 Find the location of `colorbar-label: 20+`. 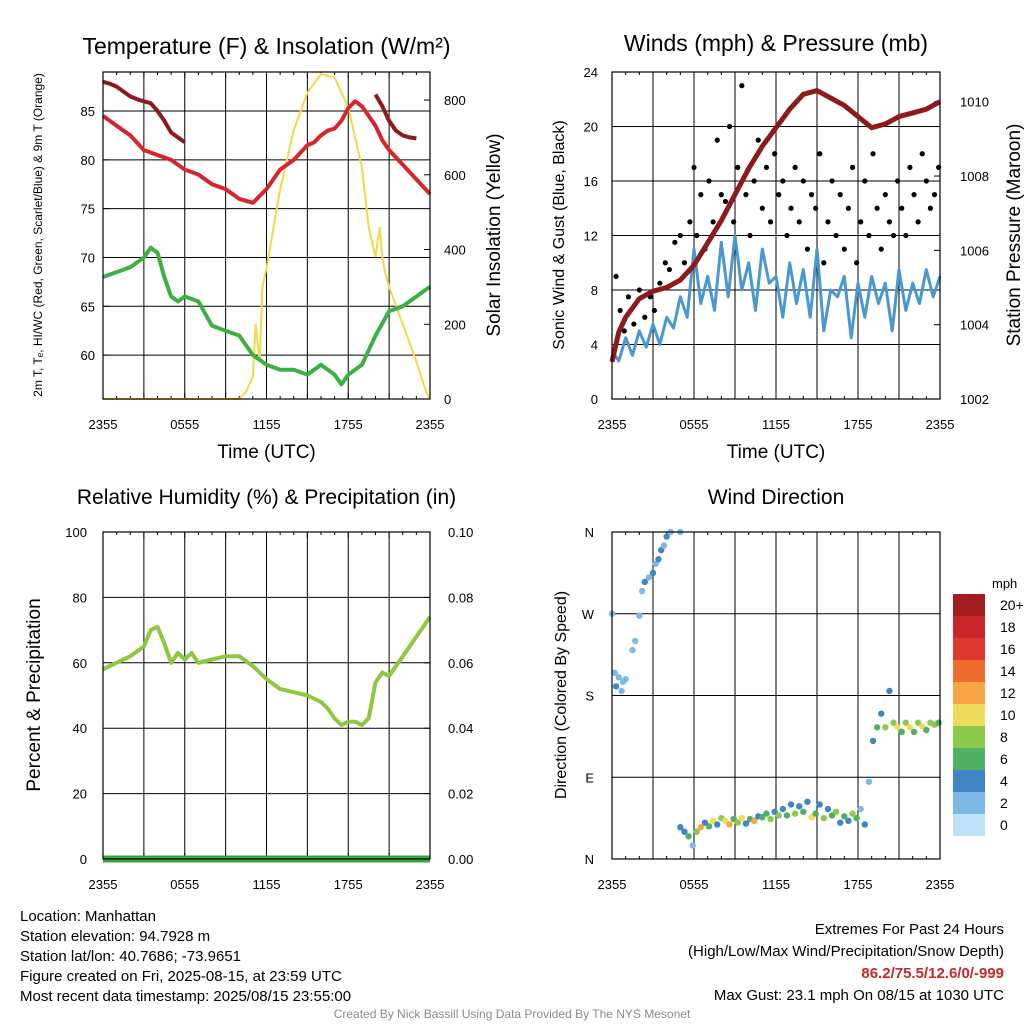

colorbar-label: 20+ is located at coordinates (1012, 605).